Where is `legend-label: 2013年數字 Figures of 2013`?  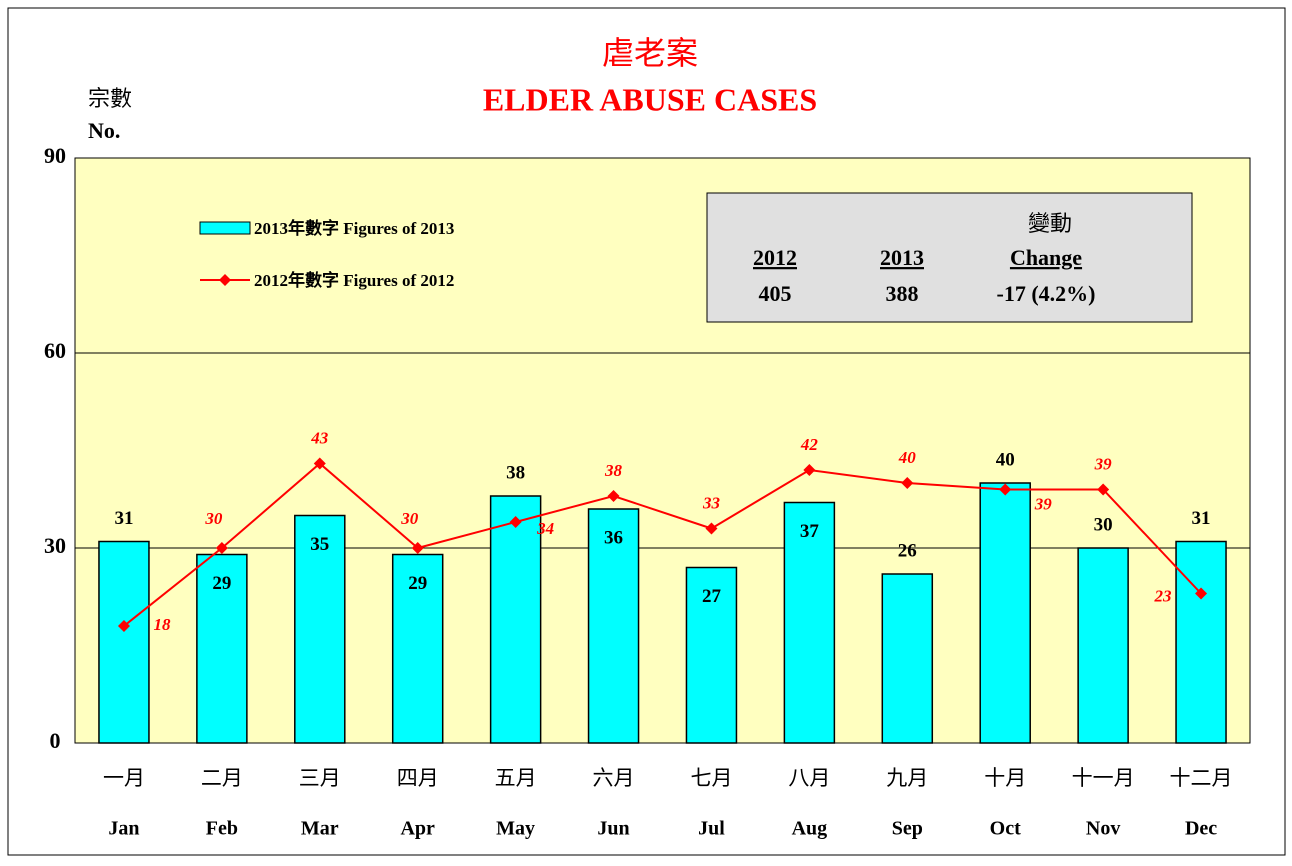
legend-label: 2013年數字 Figures of 2013 is located at coordinates (354, 228).